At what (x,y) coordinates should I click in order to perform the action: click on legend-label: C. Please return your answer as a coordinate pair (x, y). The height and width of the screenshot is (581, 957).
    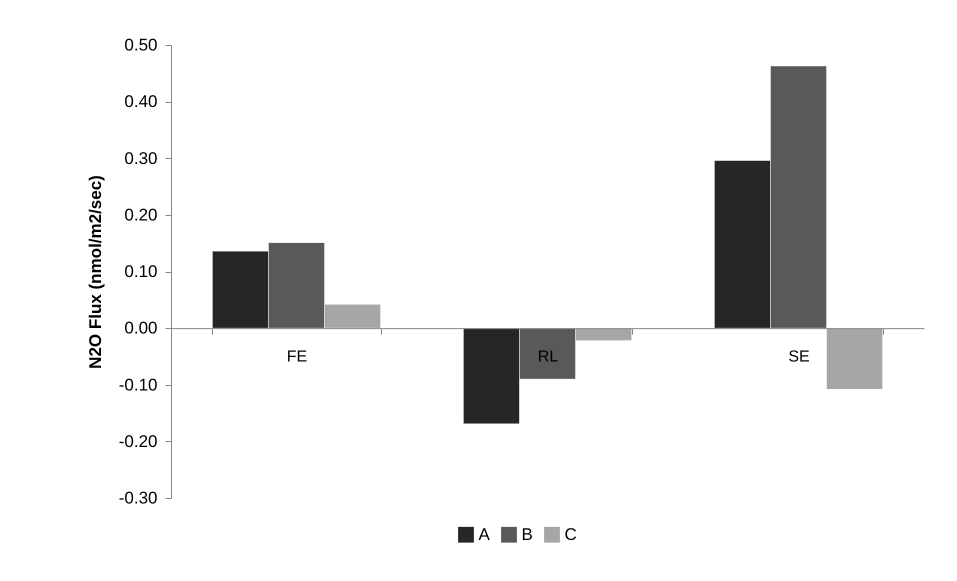
    Looking at the image, I should click on (570, 534).